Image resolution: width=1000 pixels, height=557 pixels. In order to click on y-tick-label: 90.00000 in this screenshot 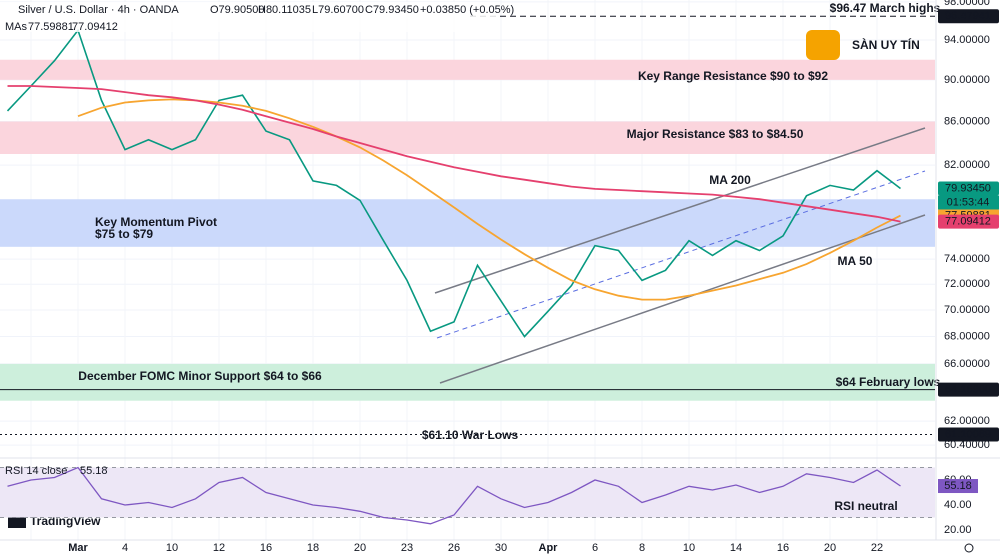, I will do `click(967, 80)`.